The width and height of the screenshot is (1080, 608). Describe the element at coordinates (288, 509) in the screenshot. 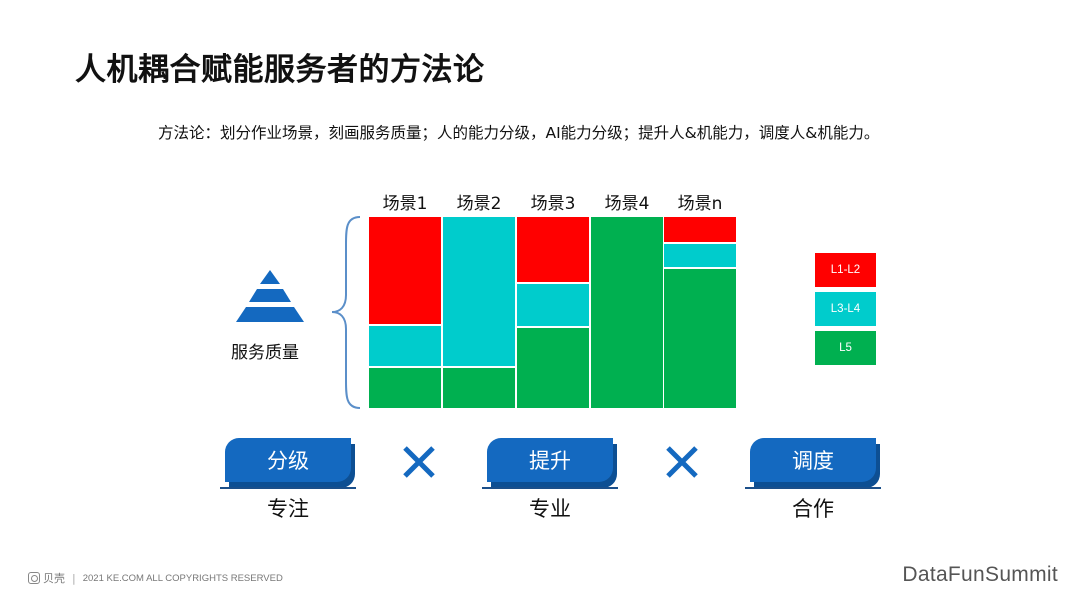

I see `action-grading-sub: 专注` at that location.